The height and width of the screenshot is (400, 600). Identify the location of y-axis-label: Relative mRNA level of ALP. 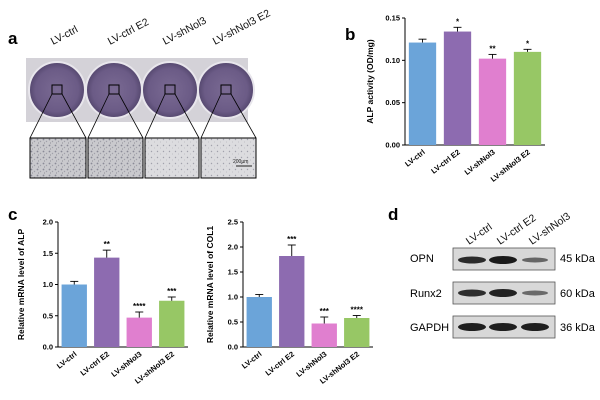
(21, 285).